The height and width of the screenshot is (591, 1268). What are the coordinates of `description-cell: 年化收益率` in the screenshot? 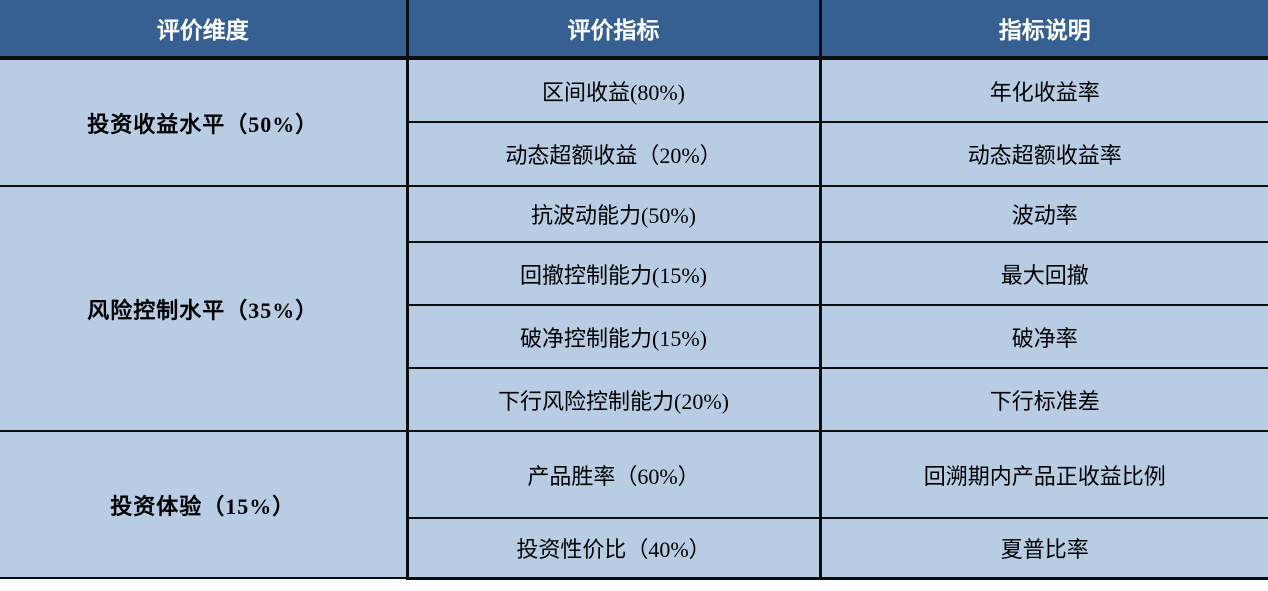 It's located at (1043, 90).